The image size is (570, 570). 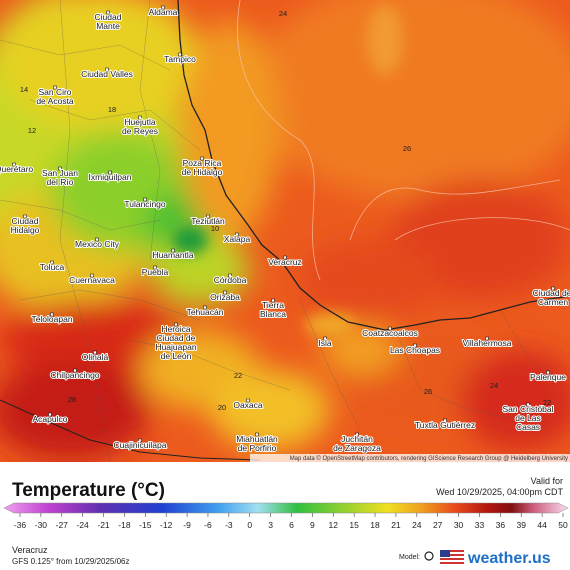 I want to click on city-label-line: Tulancingo, so click(x=145, y=204).